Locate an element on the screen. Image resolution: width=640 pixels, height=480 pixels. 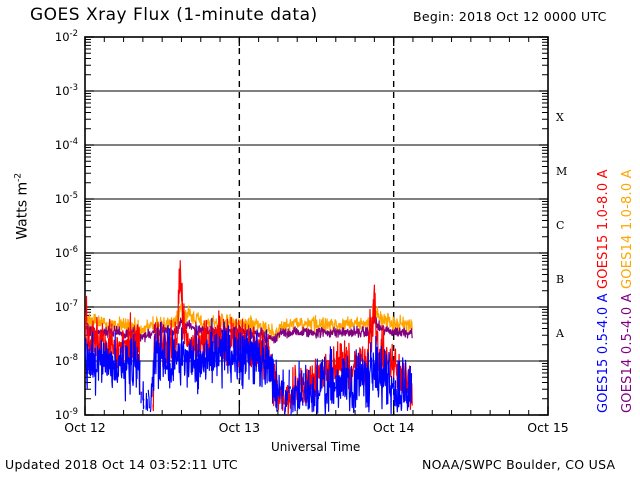
legend-goes15-long: GOES15 1.0-8.0 A is located at coordinates (603, 229).